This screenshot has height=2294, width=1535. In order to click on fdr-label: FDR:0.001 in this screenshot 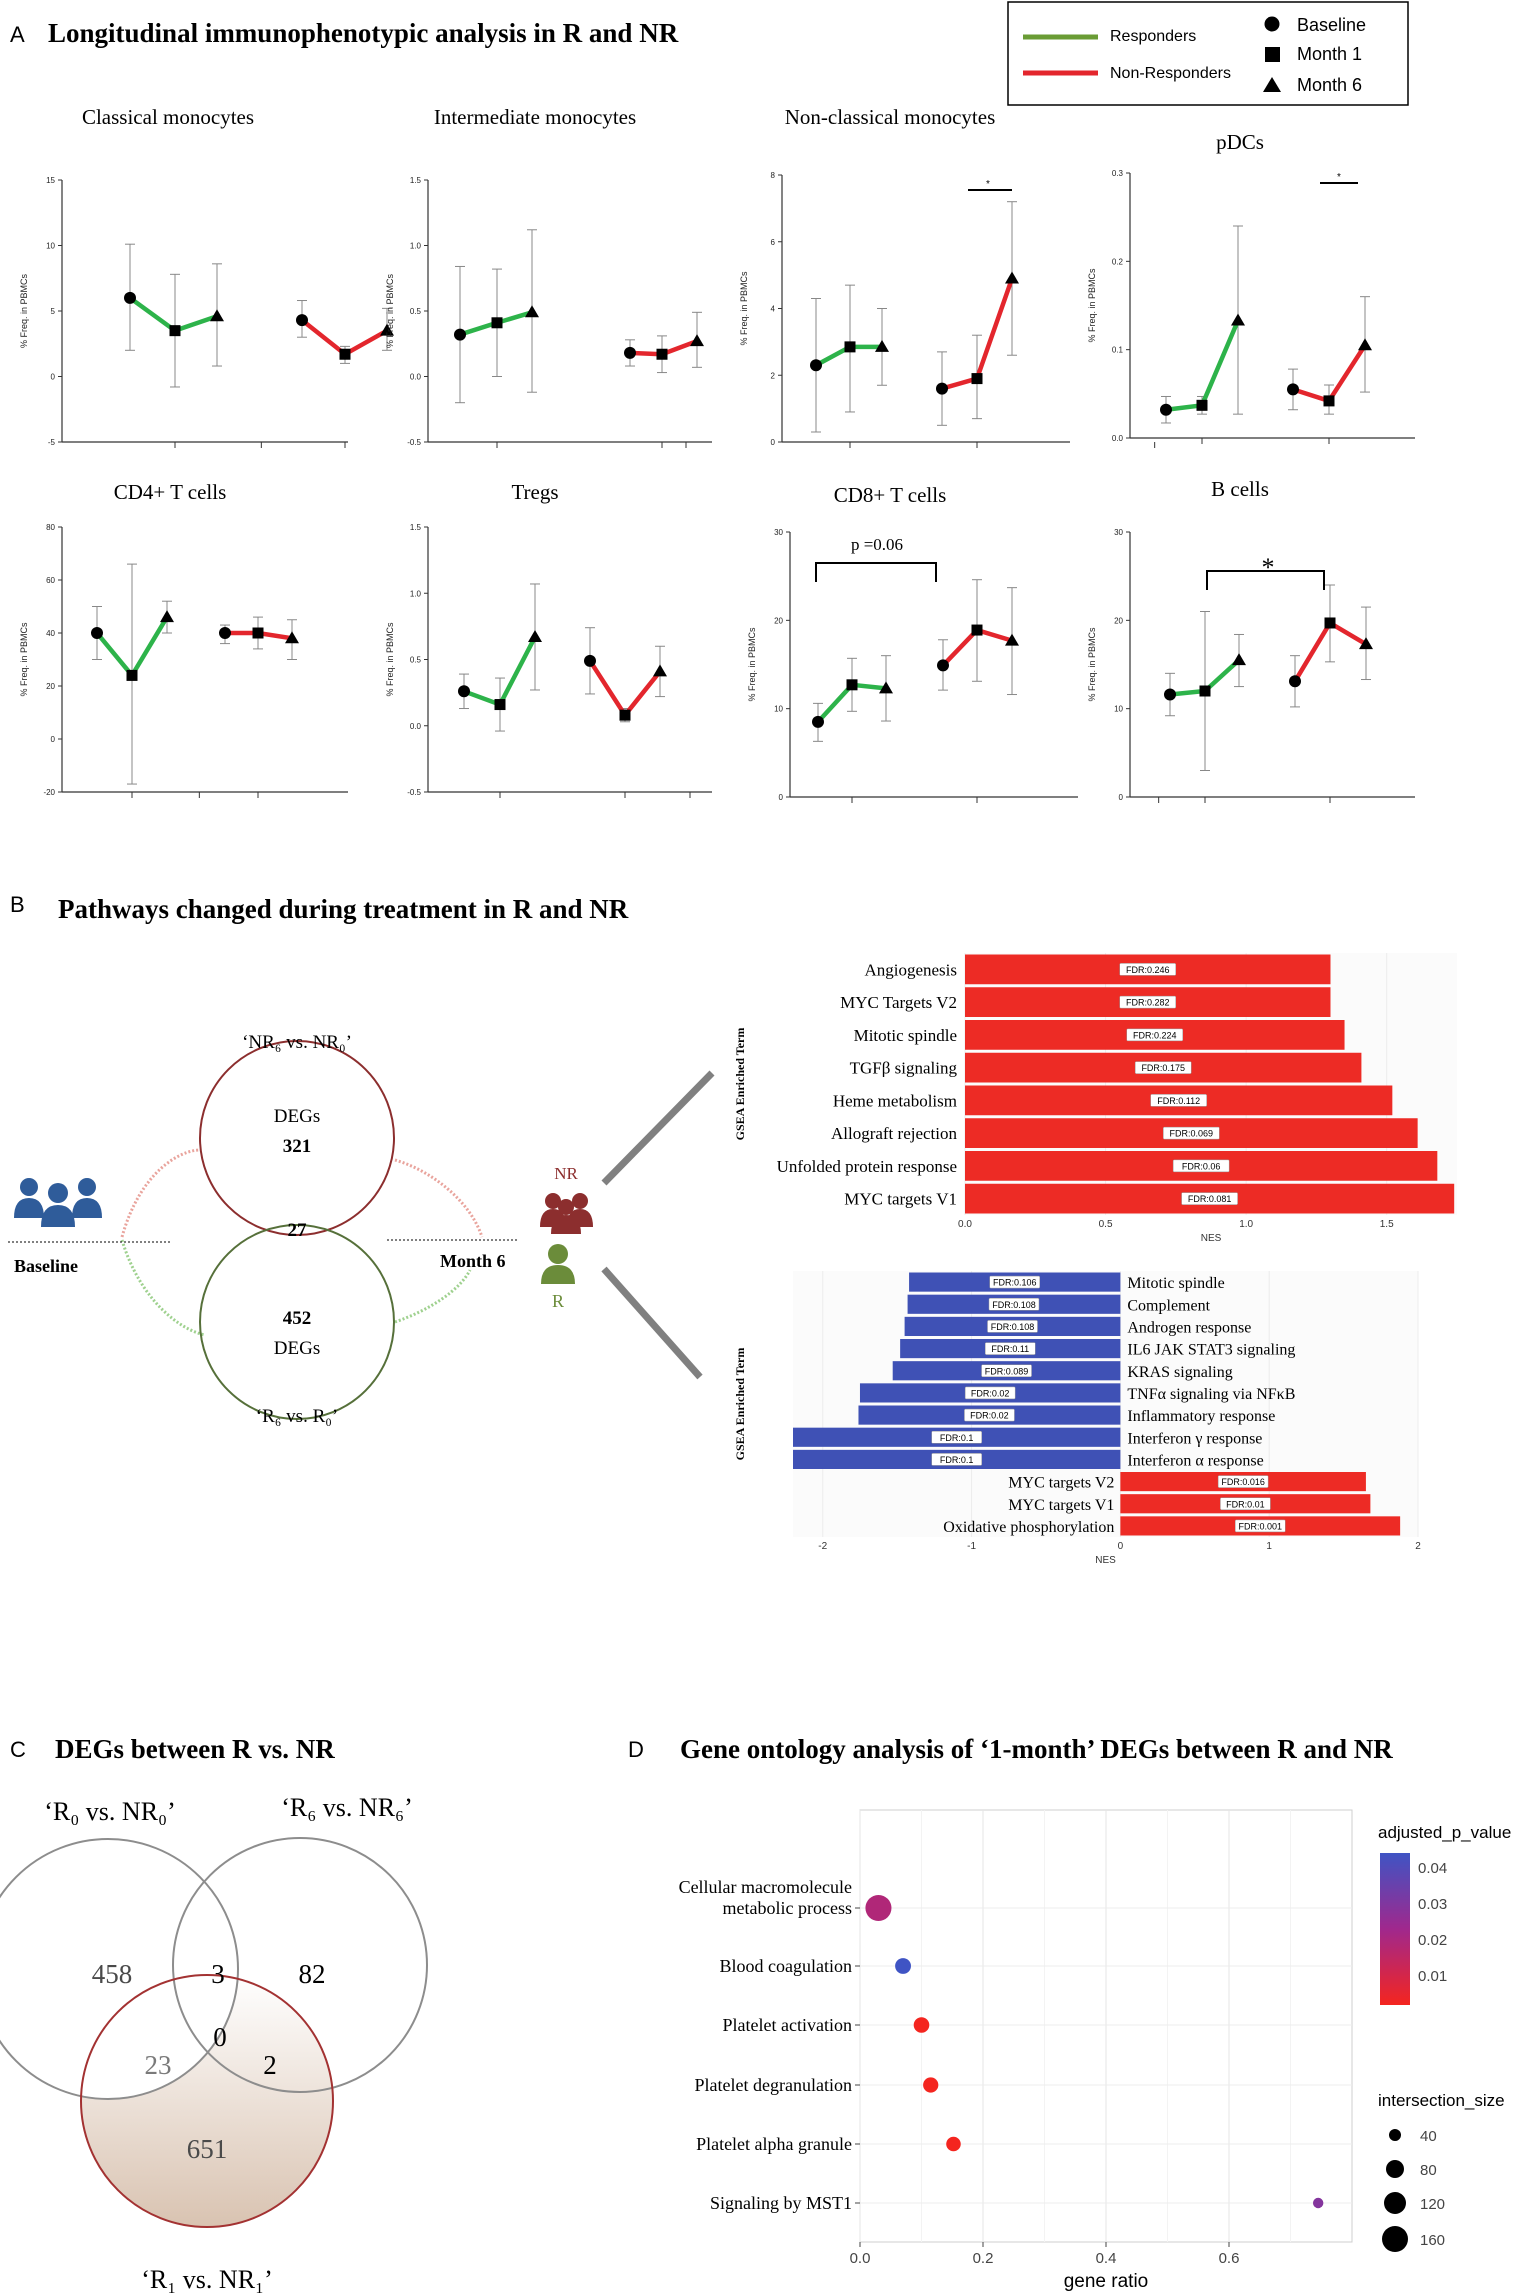, I will do `click(1260, 1526)`.